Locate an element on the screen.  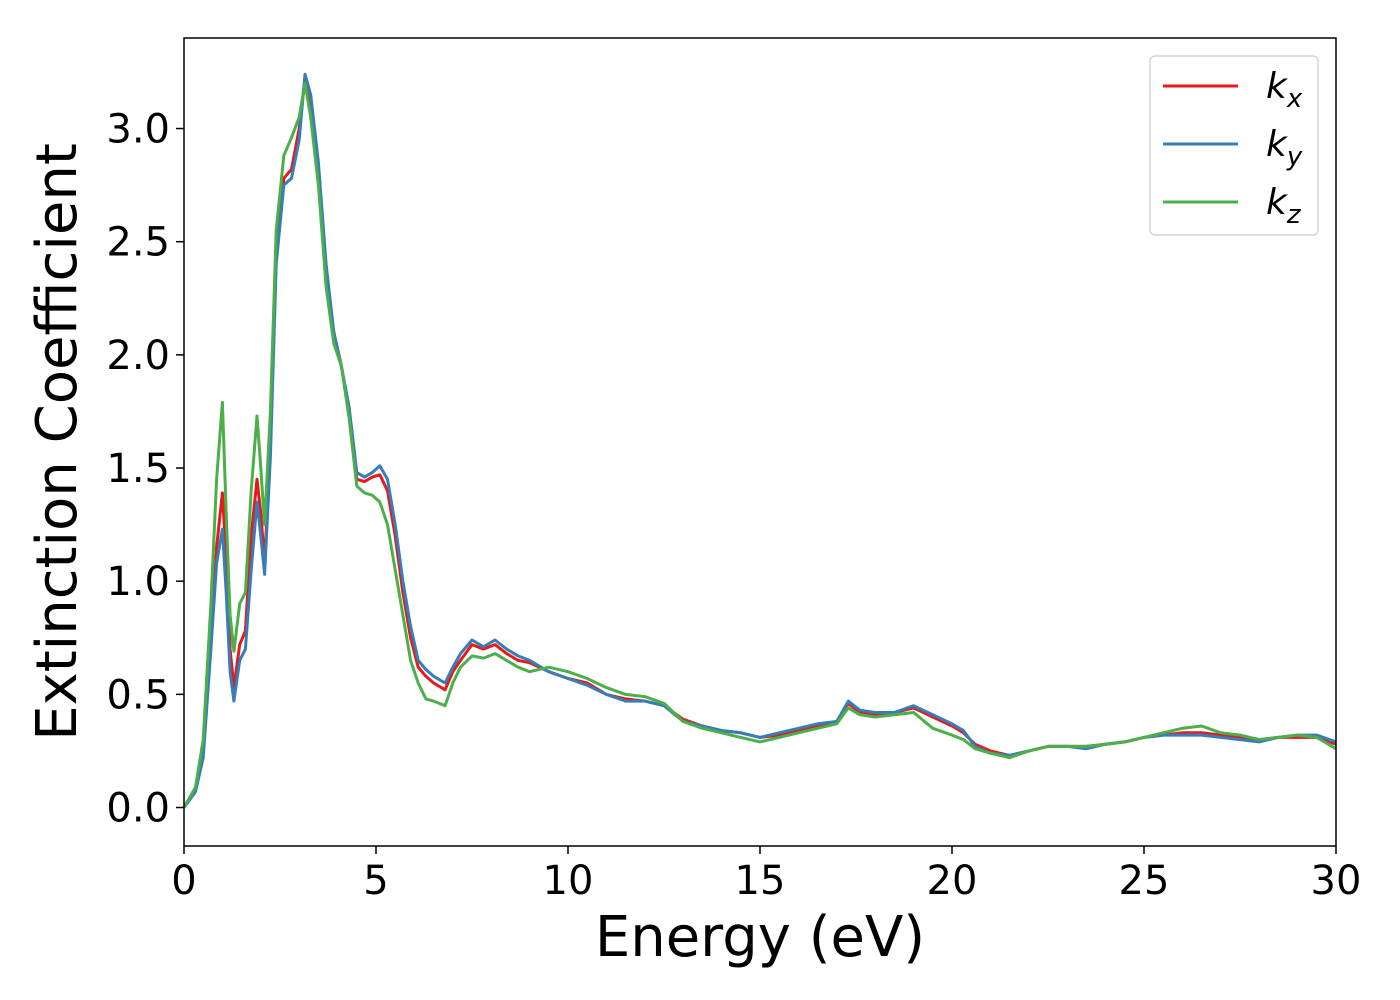
x-tick-label: 10 is located at coordinates (568, 881).